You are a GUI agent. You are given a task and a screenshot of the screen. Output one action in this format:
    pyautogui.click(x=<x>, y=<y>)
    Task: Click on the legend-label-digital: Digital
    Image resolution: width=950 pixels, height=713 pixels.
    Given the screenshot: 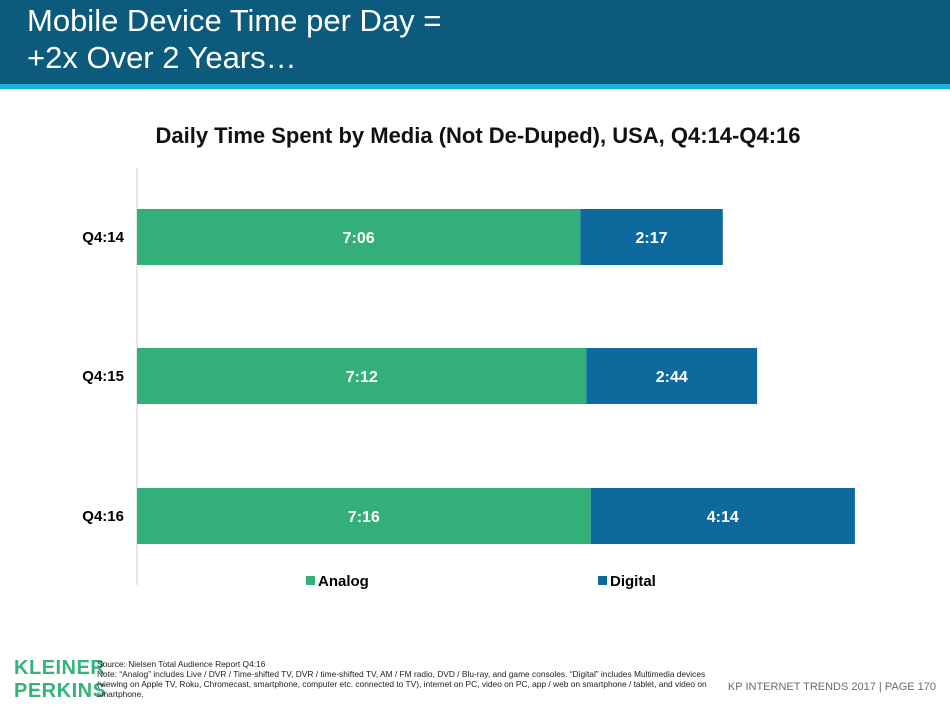 What is the action you would take?
    pyautogui.click(x=633, y=581)
    